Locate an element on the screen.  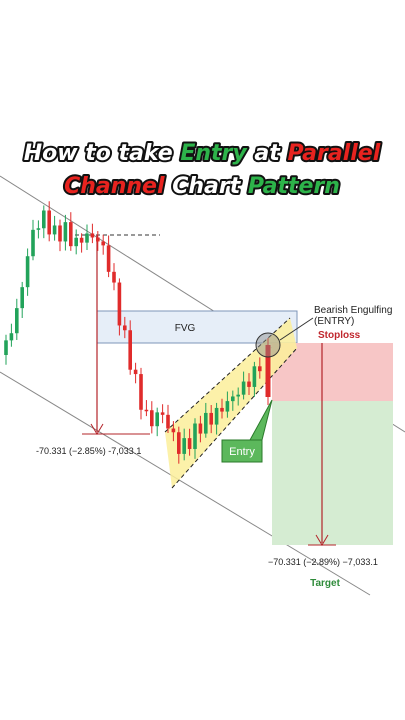
title-part: Parallel is located at coordinates (333, 153).